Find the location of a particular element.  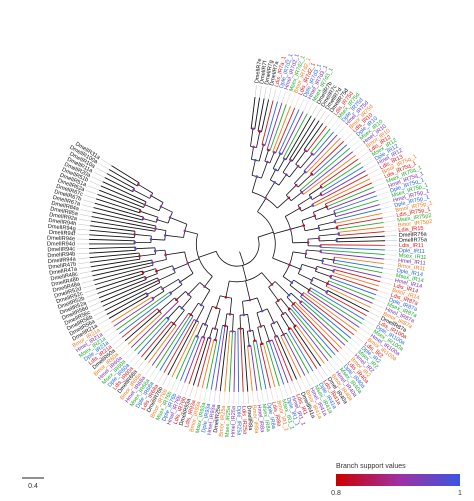

support-legend: Branch support values 0.8 1 is located at coordinates (396, 480).